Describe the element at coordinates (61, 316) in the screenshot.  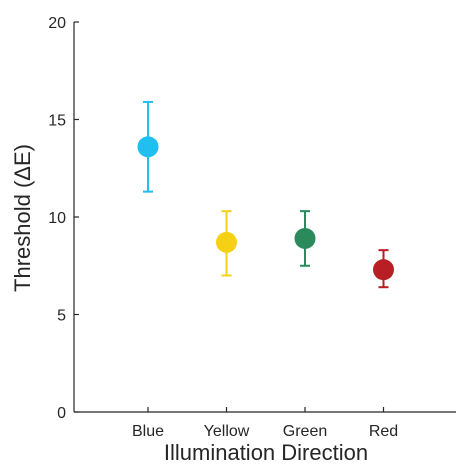
I see `y-tick-label: 5` at that location.